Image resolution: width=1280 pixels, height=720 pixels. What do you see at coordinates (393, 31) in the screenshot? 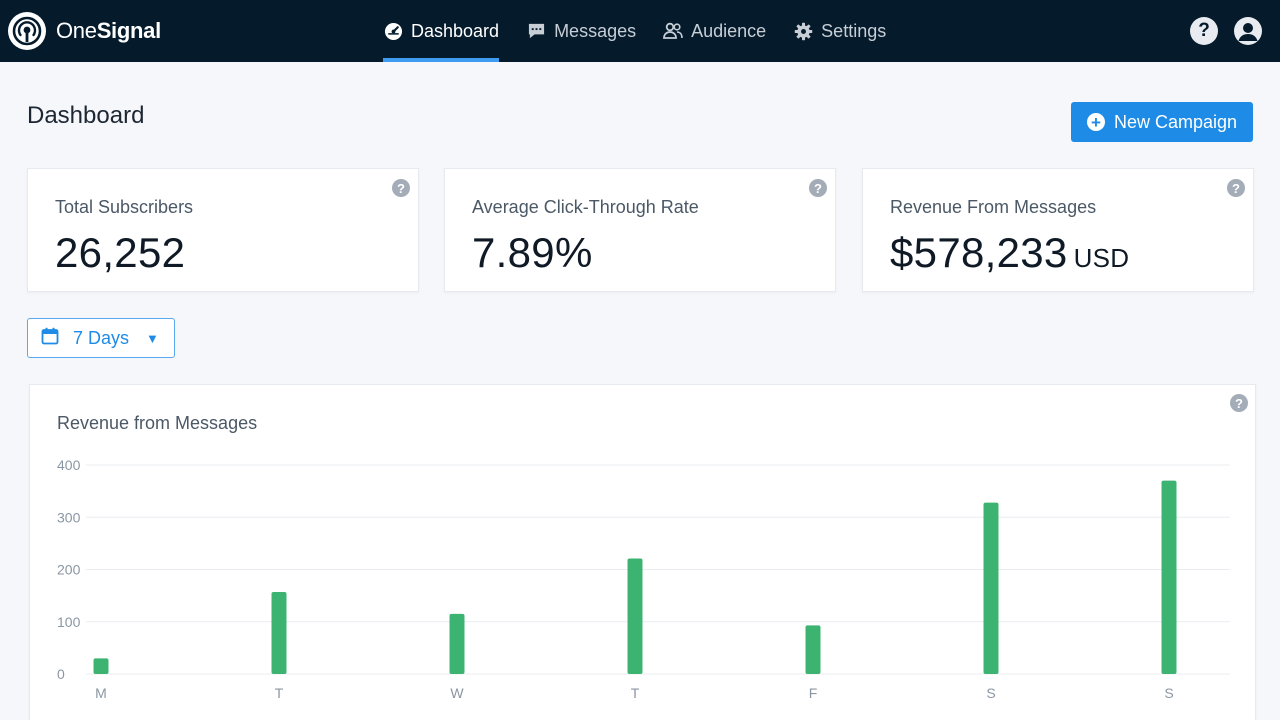
I see `dashboard-icon` at bounding box center [393, 31].